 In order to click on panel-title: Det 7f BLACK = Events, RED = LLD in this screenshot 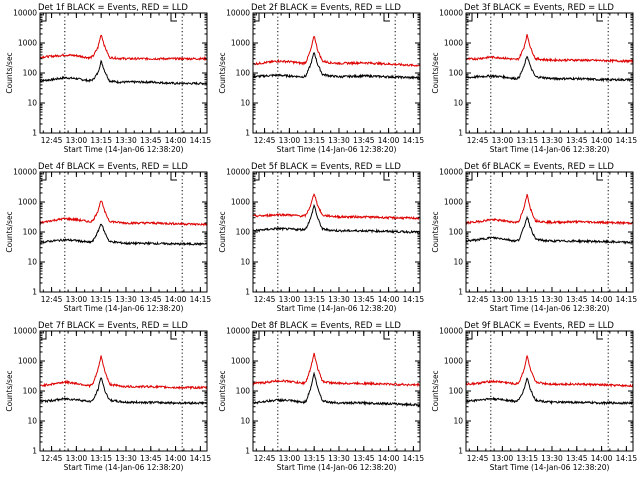, I will do `click(113, 326)`.